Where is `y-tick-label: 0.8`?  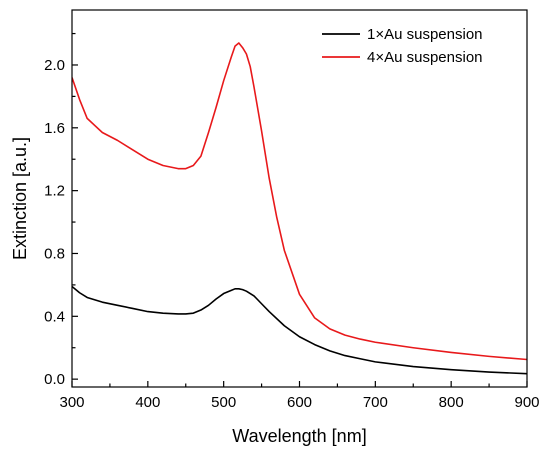
y-tick-label: 0.8 is located at coordinates (54, 253).